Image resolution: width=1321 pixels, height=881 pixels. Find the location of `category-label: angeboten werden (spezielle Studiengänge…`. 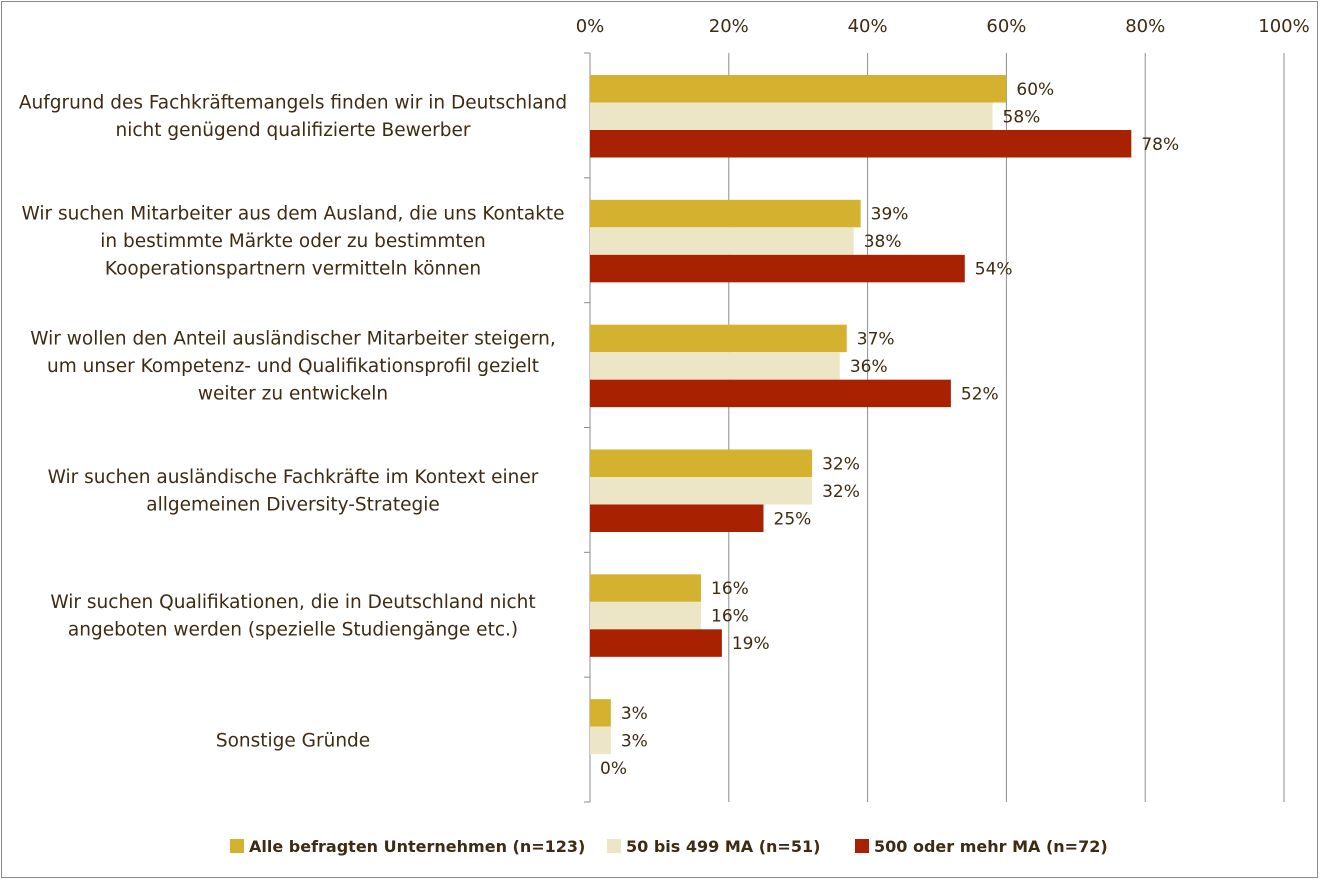

category-label: angeboten werden (spezielle Studiengänge… is located at coordinates (293, 629).